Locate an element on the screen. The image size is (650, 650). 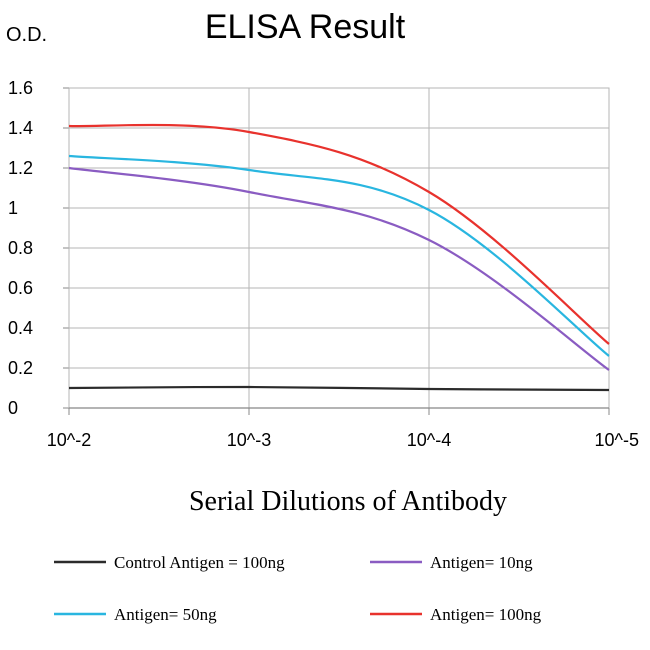
y-tick-label: 0 is located at coordinates (13, 408).